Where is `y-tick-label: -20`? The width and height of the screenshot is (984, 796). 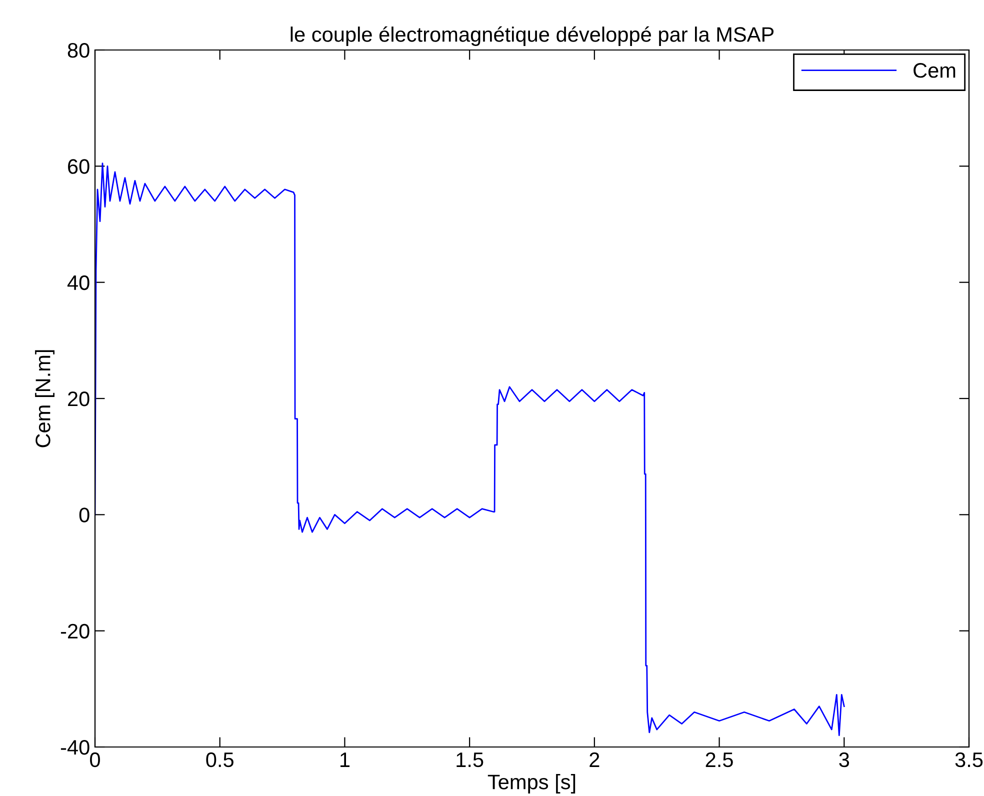 y-tick-label: -20 is located at coordinates (75, 631).